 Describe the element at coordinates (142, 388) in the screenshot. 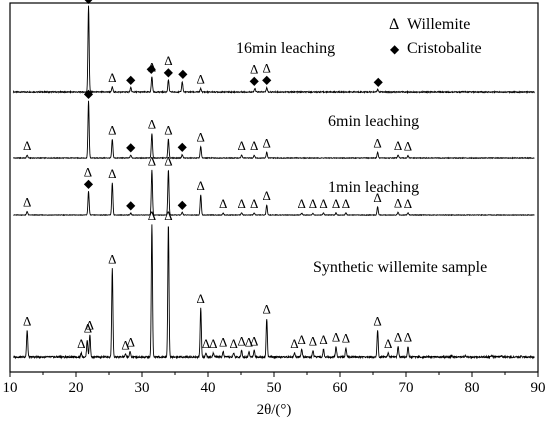

I see `x-tick-label-30: 30` at that location.